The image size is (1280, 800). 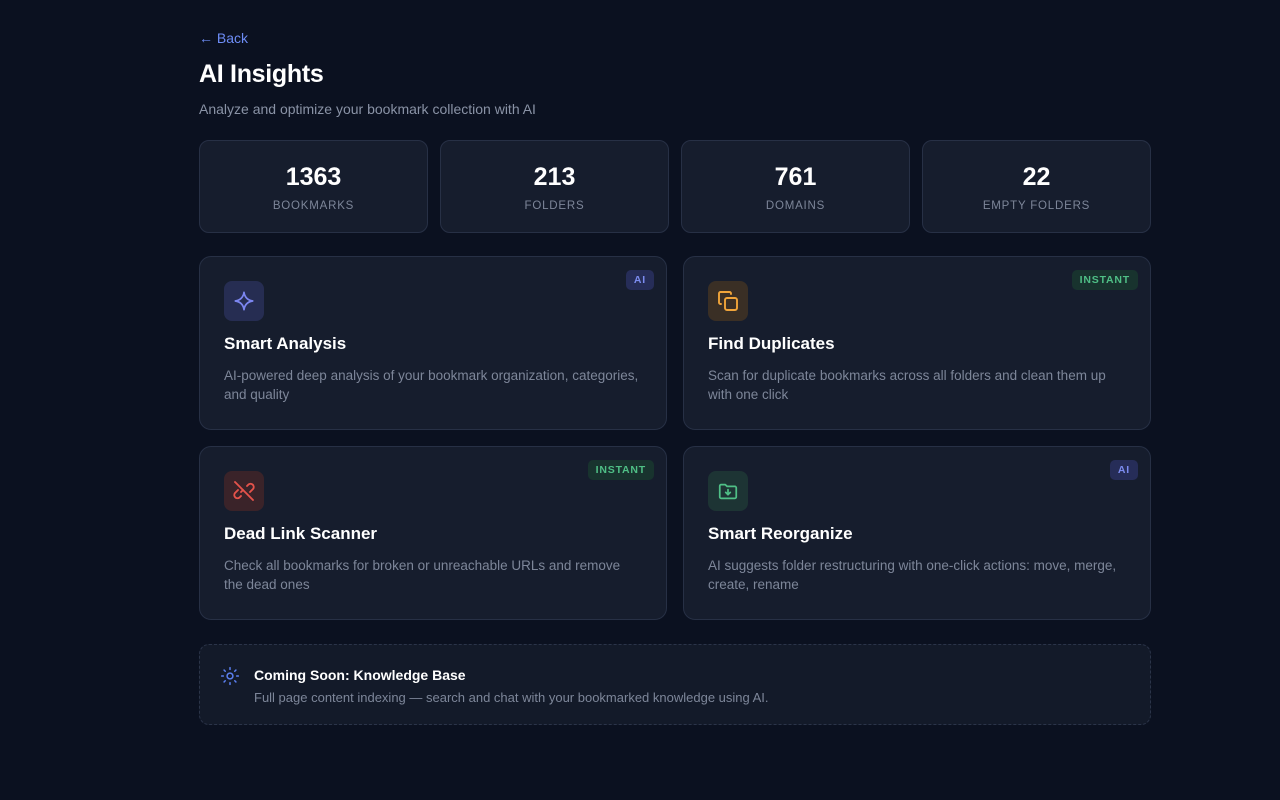 I want to click on feature-title: Smart Analysis, so click(x=285, y=343).